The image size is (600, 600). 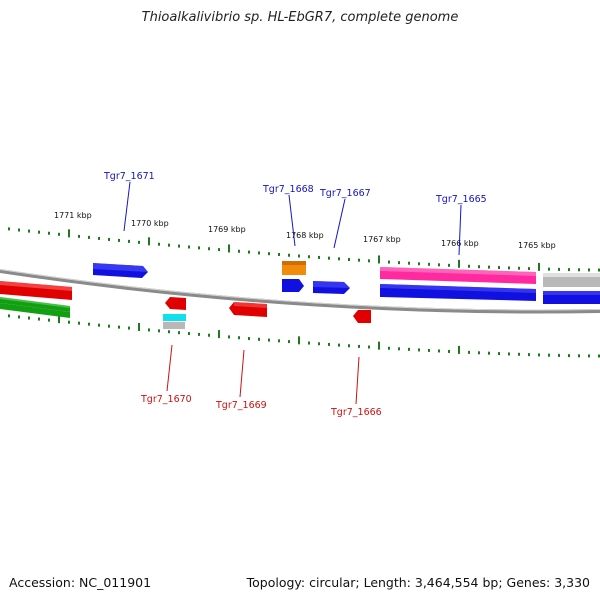 What do you see at coordinates (461, 199) in the screenshot?
I see `label-tgr7-1665: Tgr7_1665` at bounding box center [461, 199].